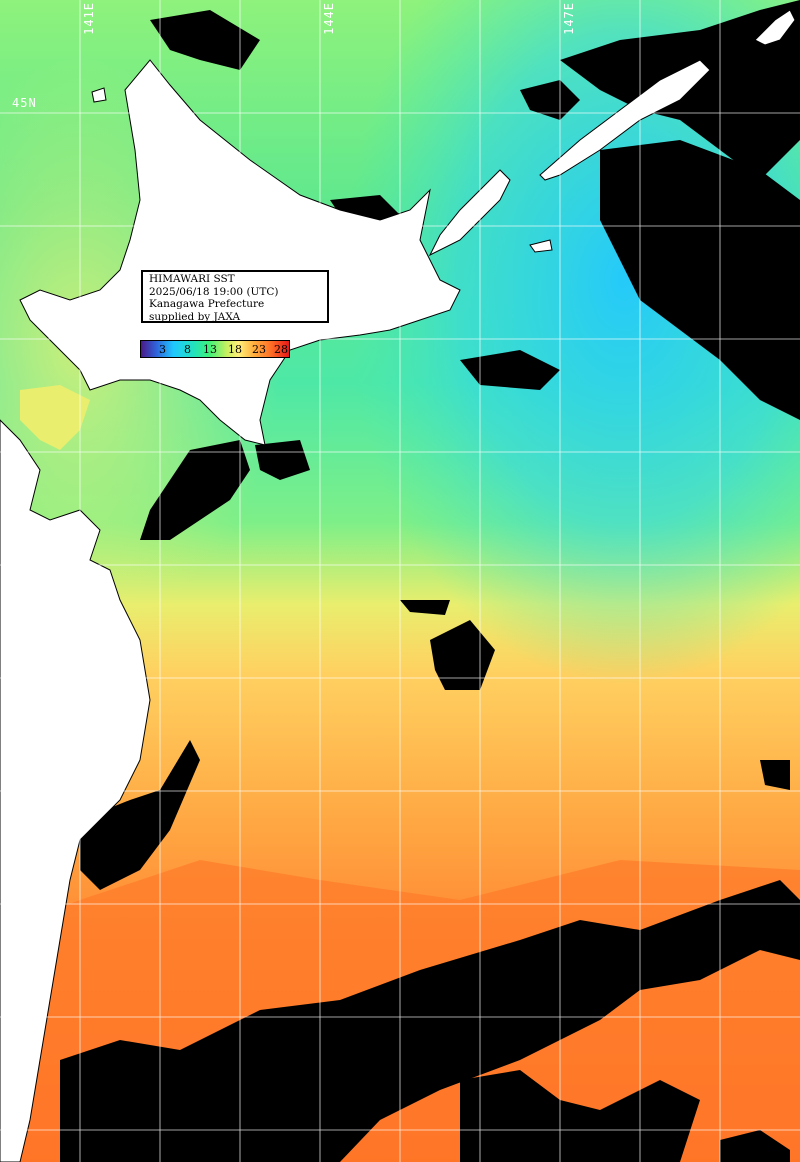  I want to click on info-credit: supplied by JAXA, so click(195, 316).